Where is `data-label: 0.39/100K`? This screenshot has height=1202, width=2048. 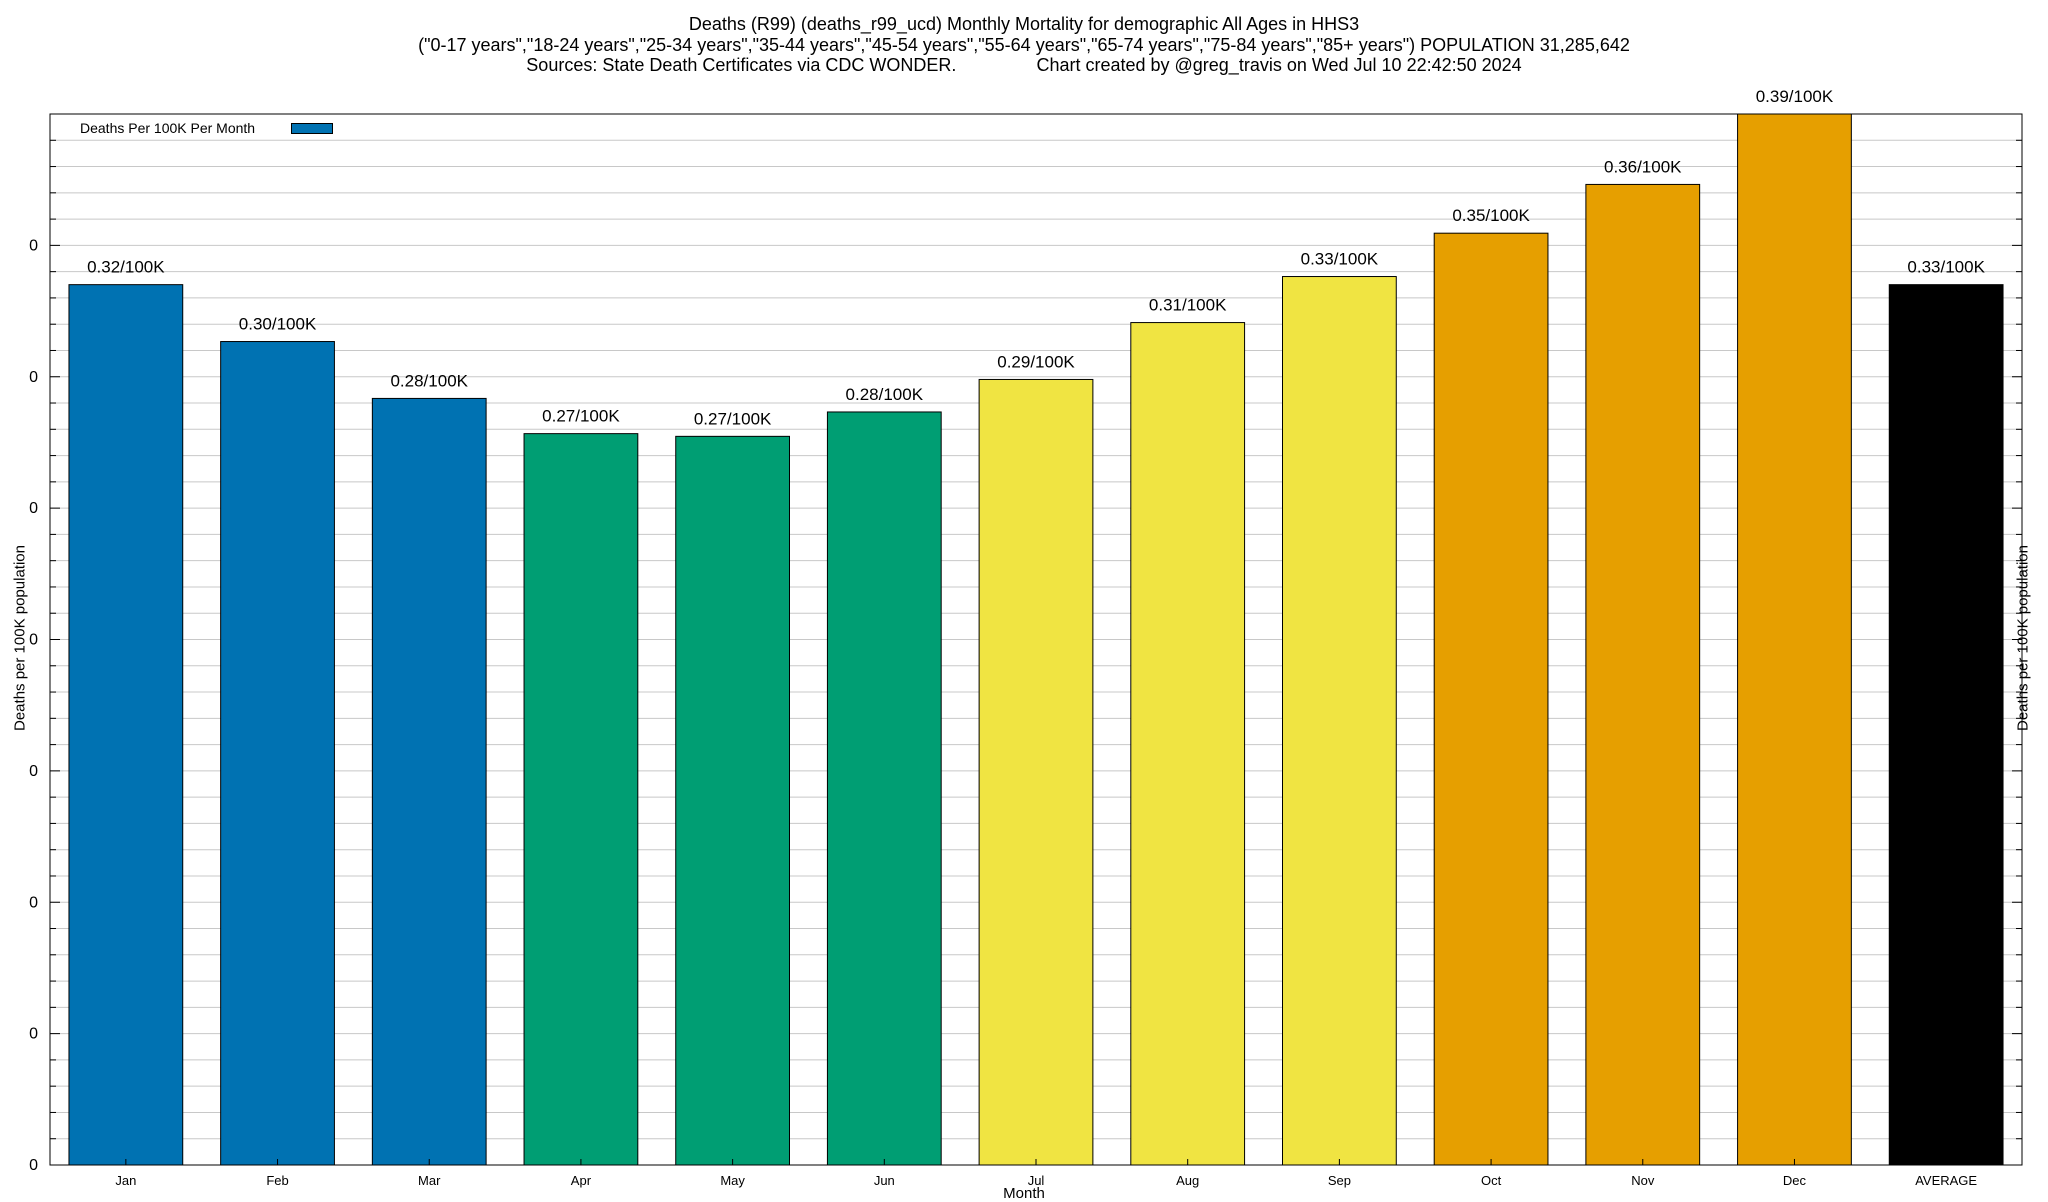
data-label: 0.39/100K is located at coordinates (1795, 96).